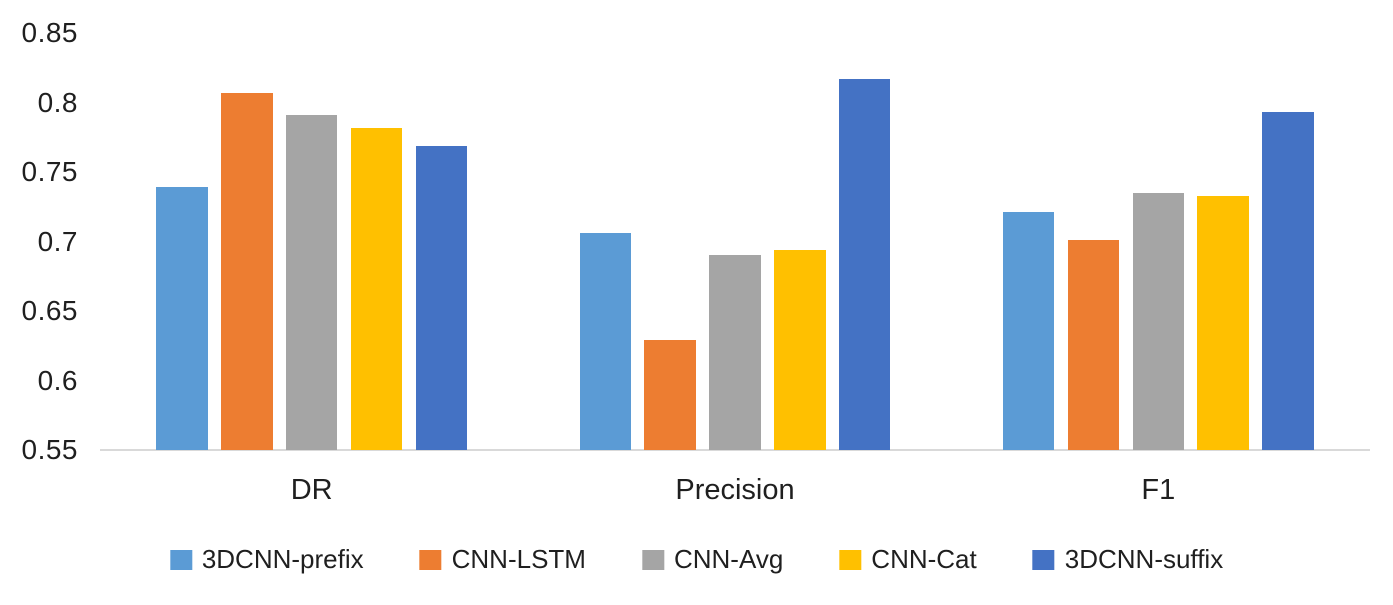  I want to click on bar-3dcnn-prefix-dr, so click(182, 318).